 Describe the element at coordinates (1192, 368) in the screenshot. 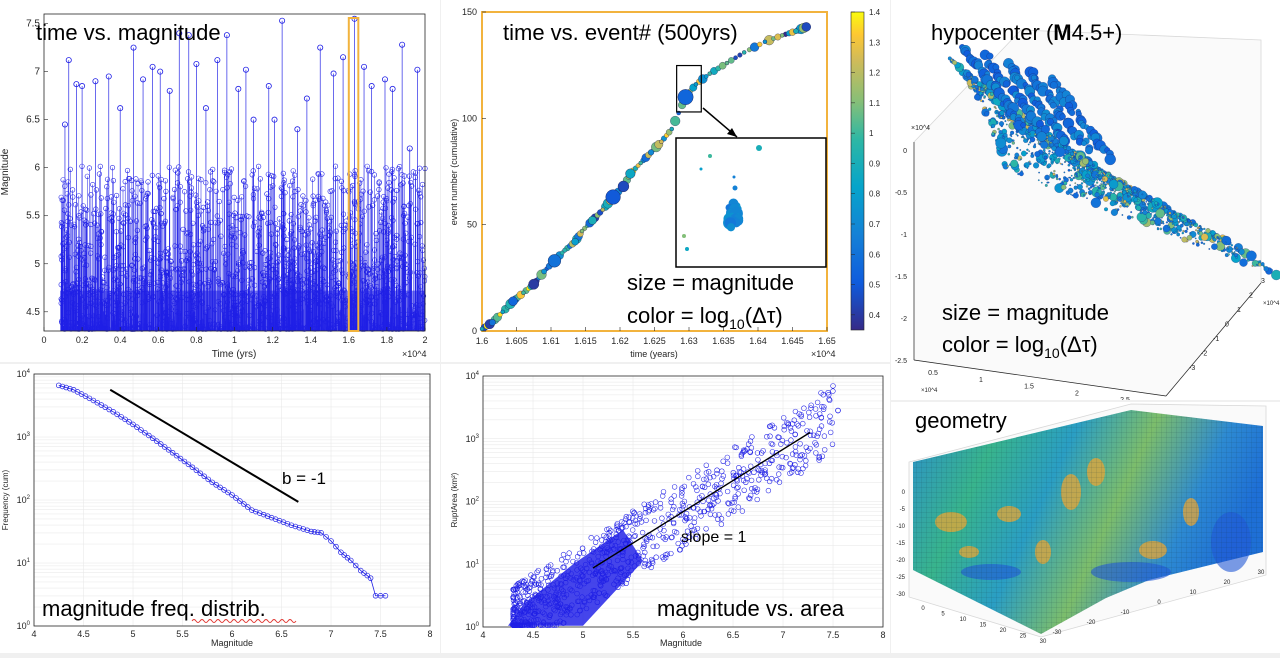

I see `y-tick-label: -3` at that location.